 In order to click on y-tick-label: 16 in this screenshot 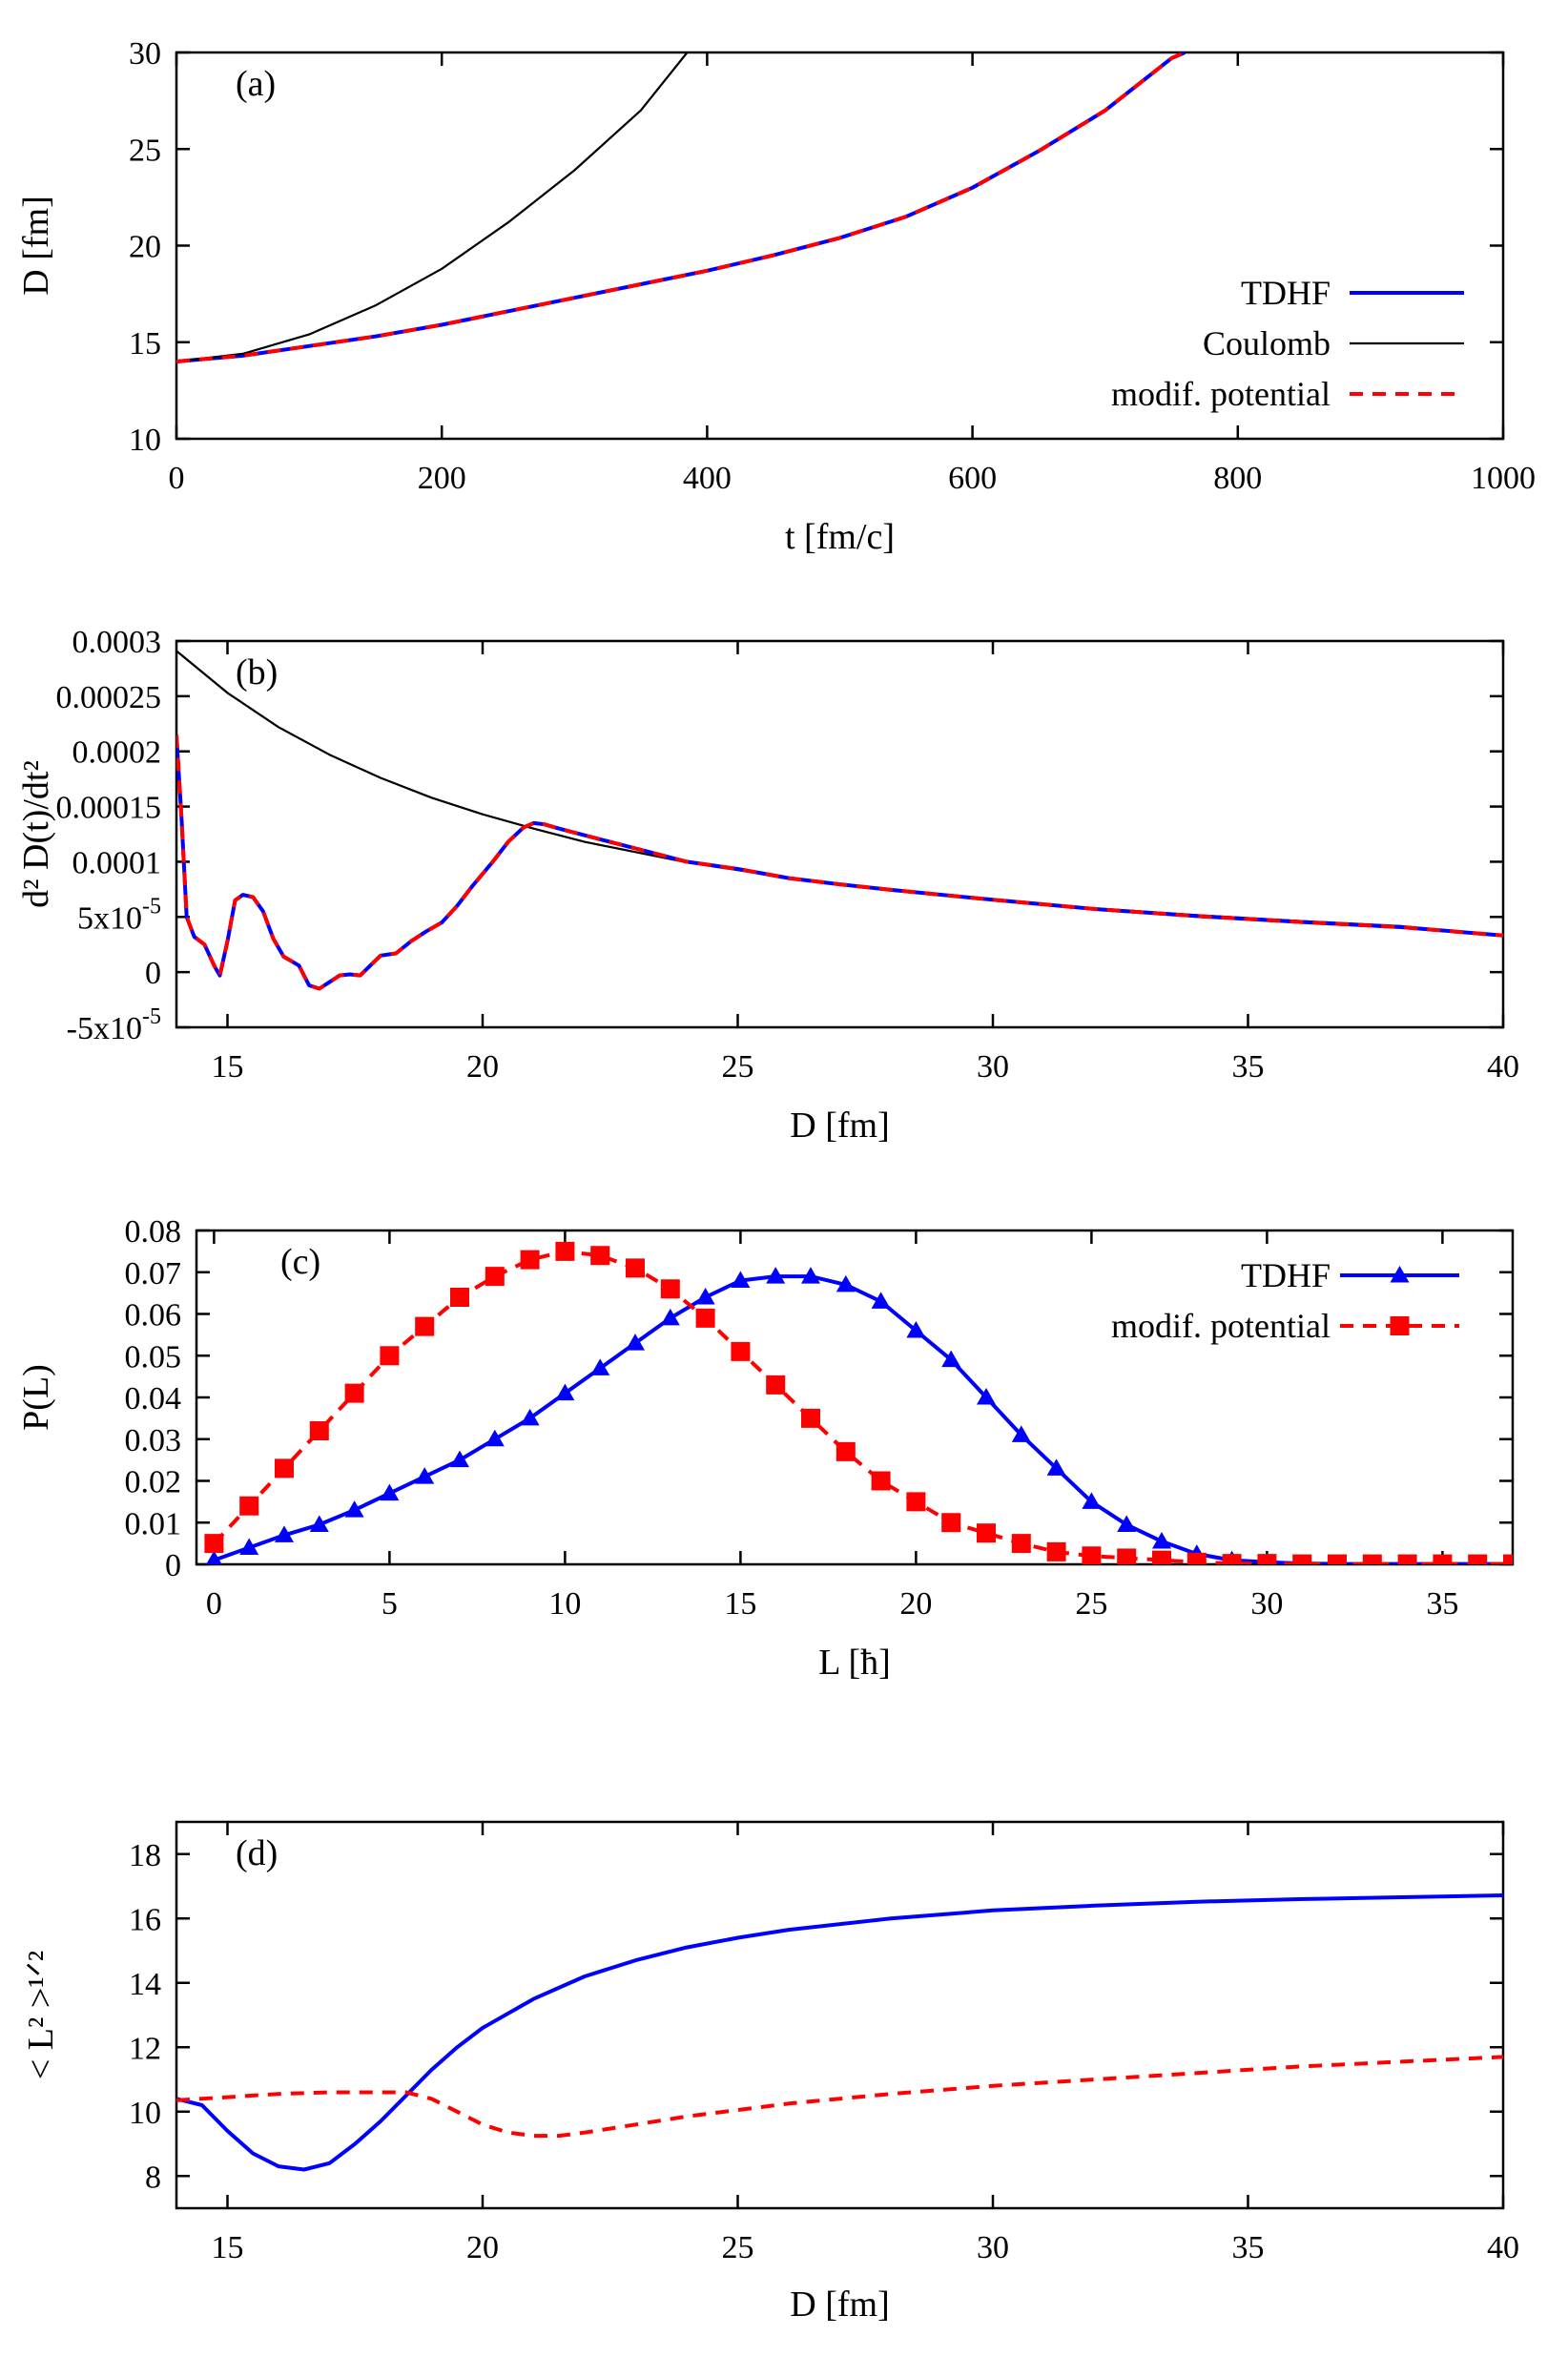, I will do `click(145, 1919)`.